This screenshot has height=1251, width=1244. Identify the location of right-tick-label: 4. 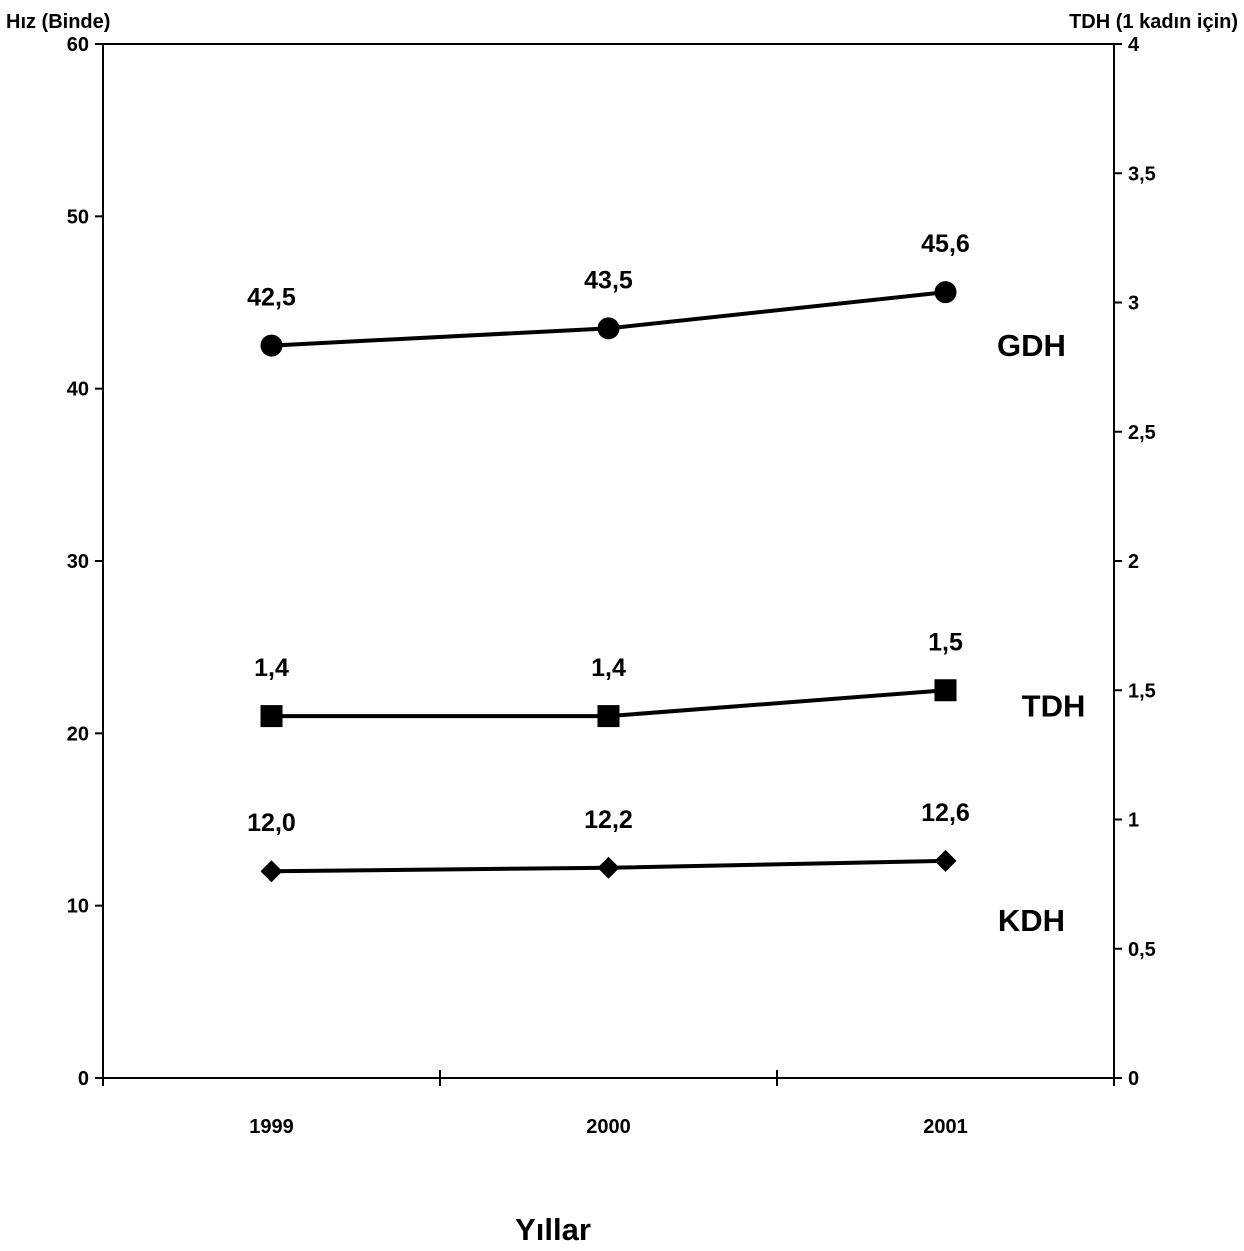
(1134, 45).